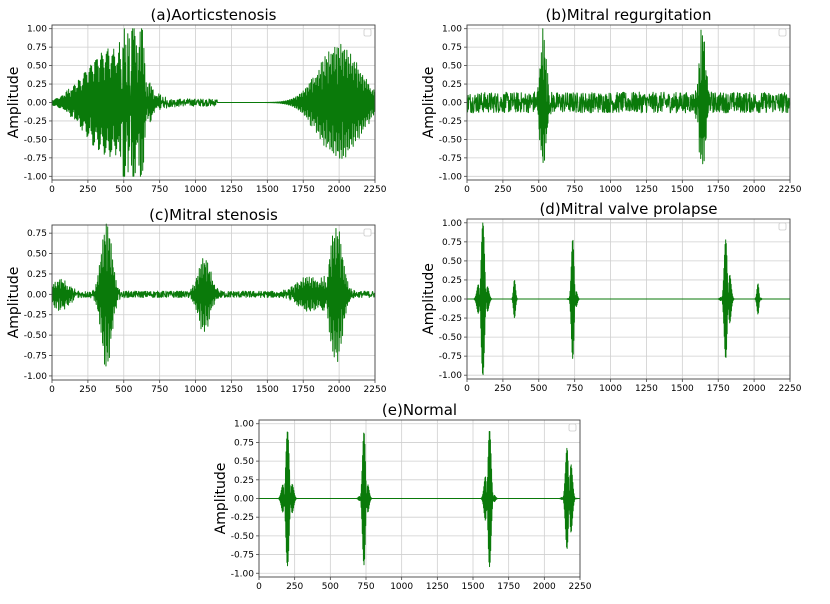 The image size is (830, 604). What do you see at coordinates (628, 15) in the screenshot?
I see `chart-title: (b)Mitral regurgitation` at bounding box center [628, 15].